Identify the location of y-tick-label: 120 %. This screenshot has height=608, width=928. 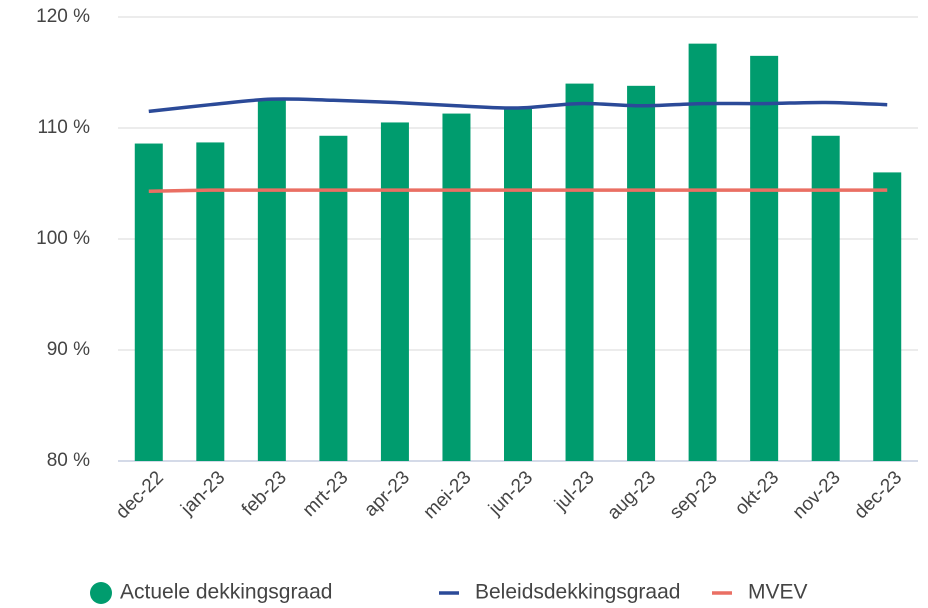
(63, 16).